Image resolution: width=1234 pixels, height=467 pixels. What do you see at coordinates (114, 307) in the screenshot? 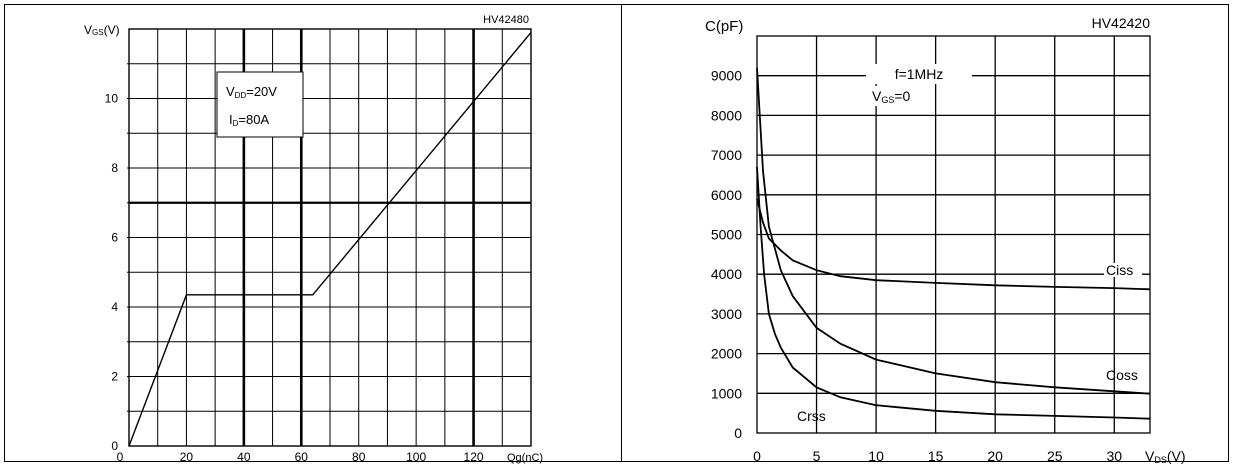
I see `y-tick-label: 4` at bounding box center [114, 307].